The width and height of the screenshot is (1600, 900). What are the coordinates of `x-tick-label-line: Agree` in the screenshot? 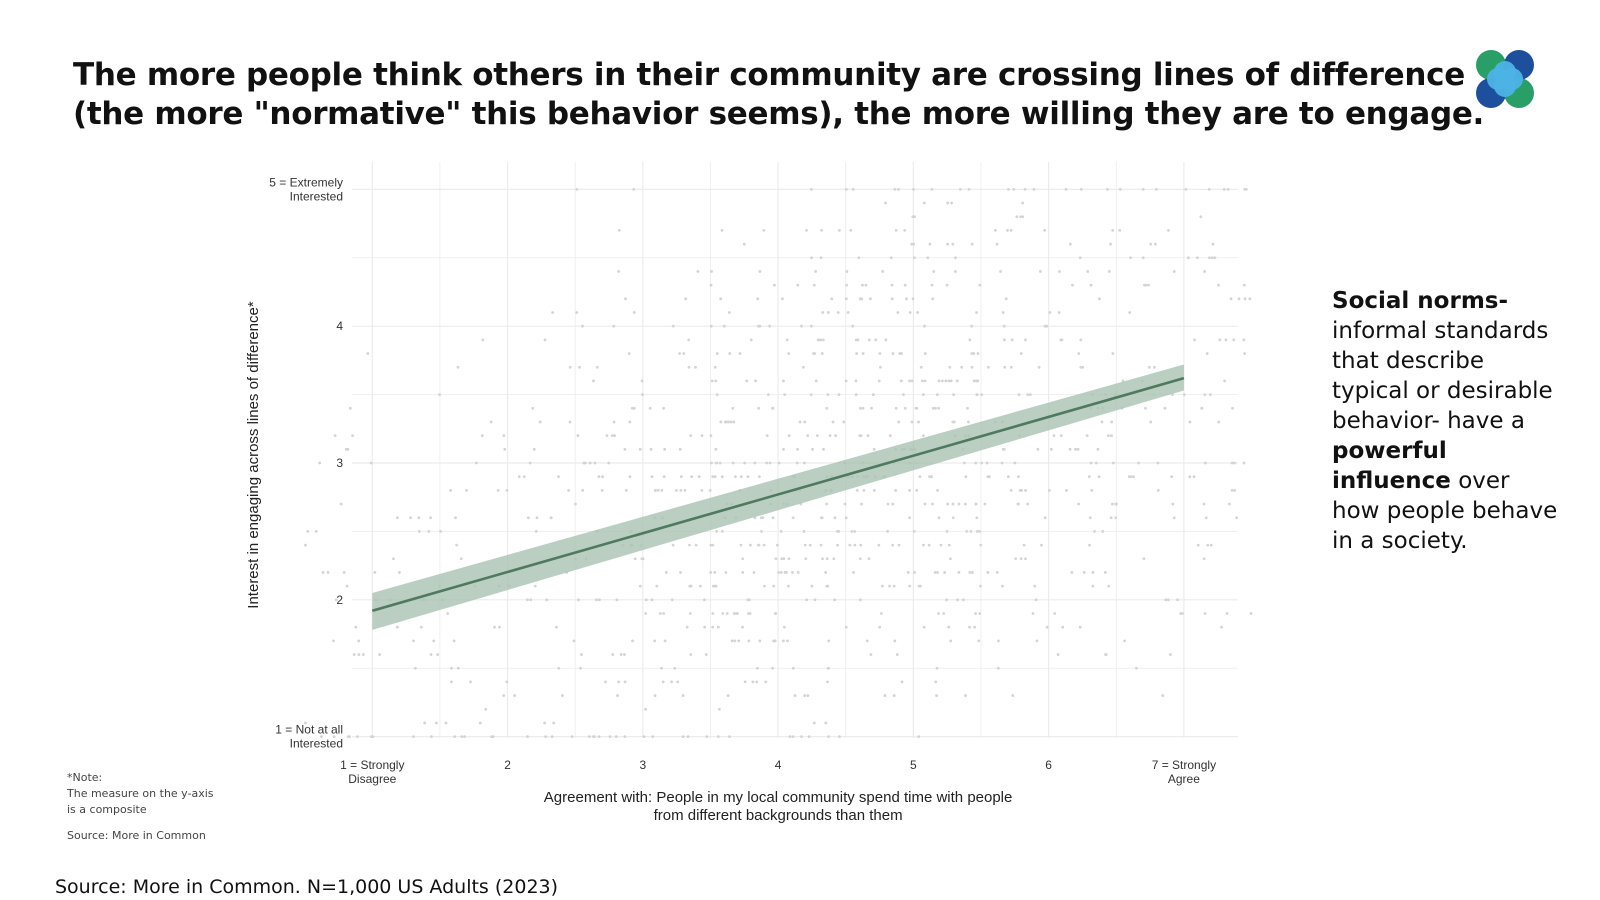 It's located at (1184, 779).